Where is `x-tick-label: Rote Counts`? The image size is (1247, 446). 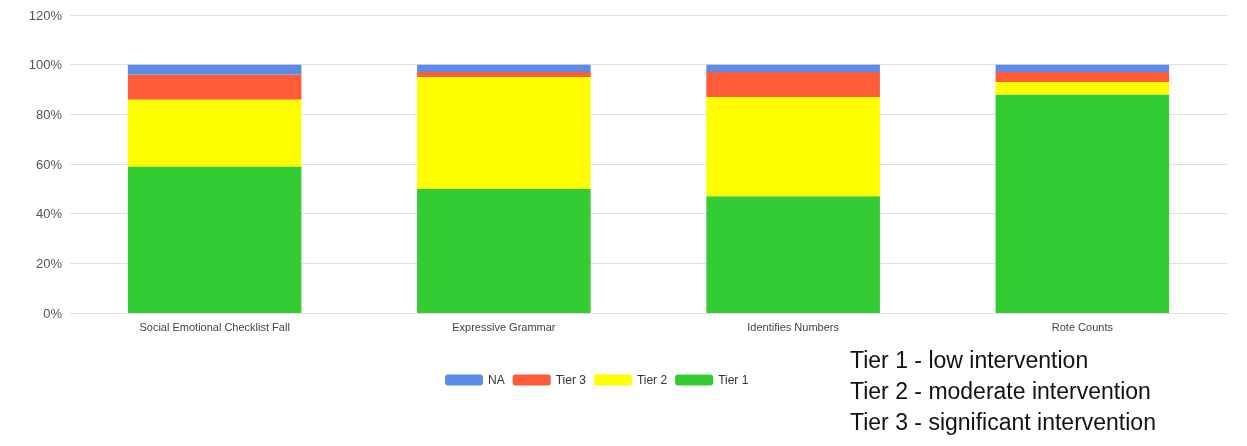
x-tick-label: Rote Counts is located at coordinates (1082, 326).